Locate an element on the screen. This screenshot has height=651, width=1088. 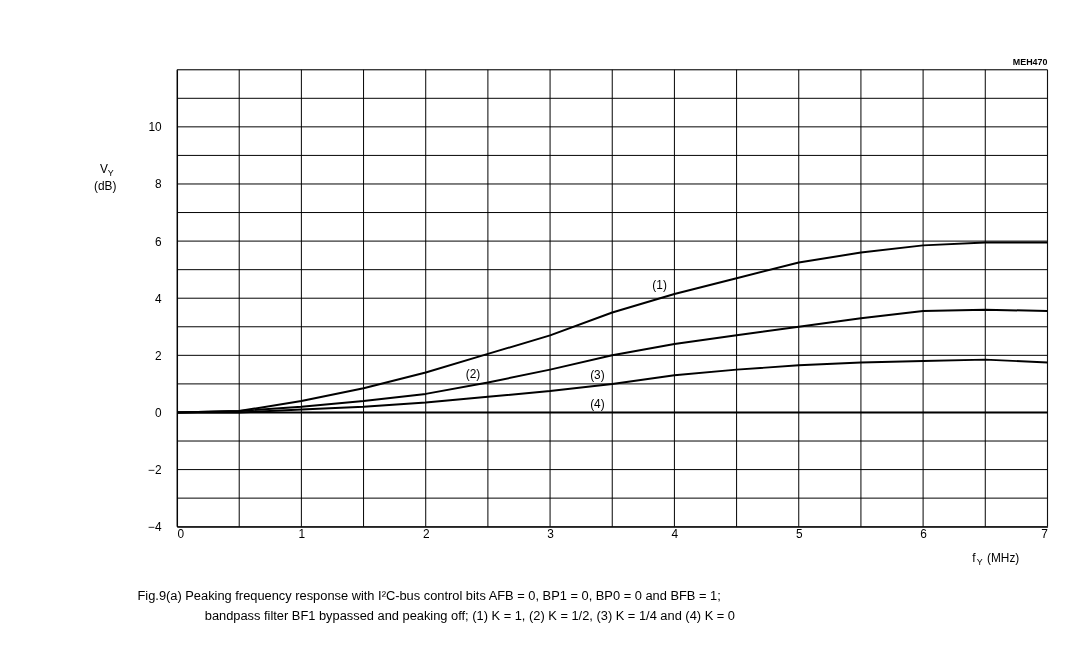
series-label: (3) is located at coordinates (597, 374).